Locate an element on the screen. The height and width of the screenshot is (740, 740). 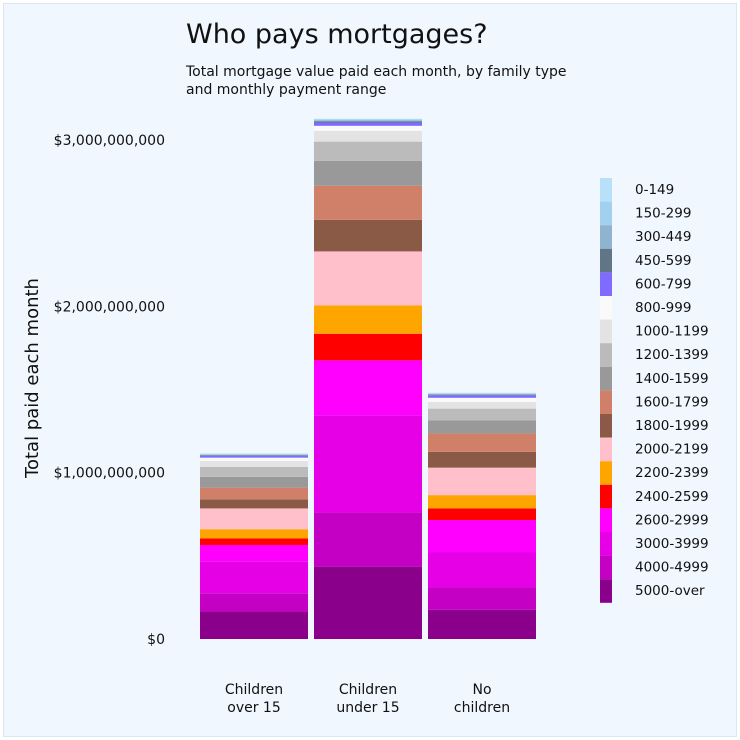
legend-label: 2200-2399 is located at coordinates (672, 473).